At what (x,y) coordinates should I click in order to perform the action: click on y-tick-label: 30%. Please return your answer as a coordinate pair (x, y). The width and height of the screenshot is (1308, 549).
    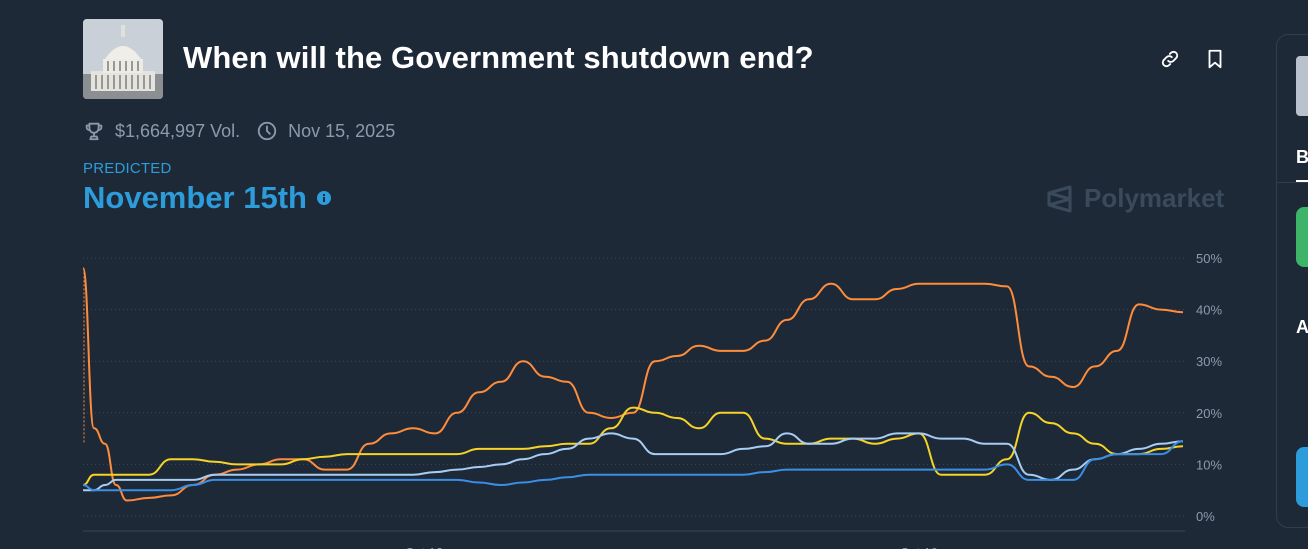
    Looking at the image, I should click on (1209, 361).